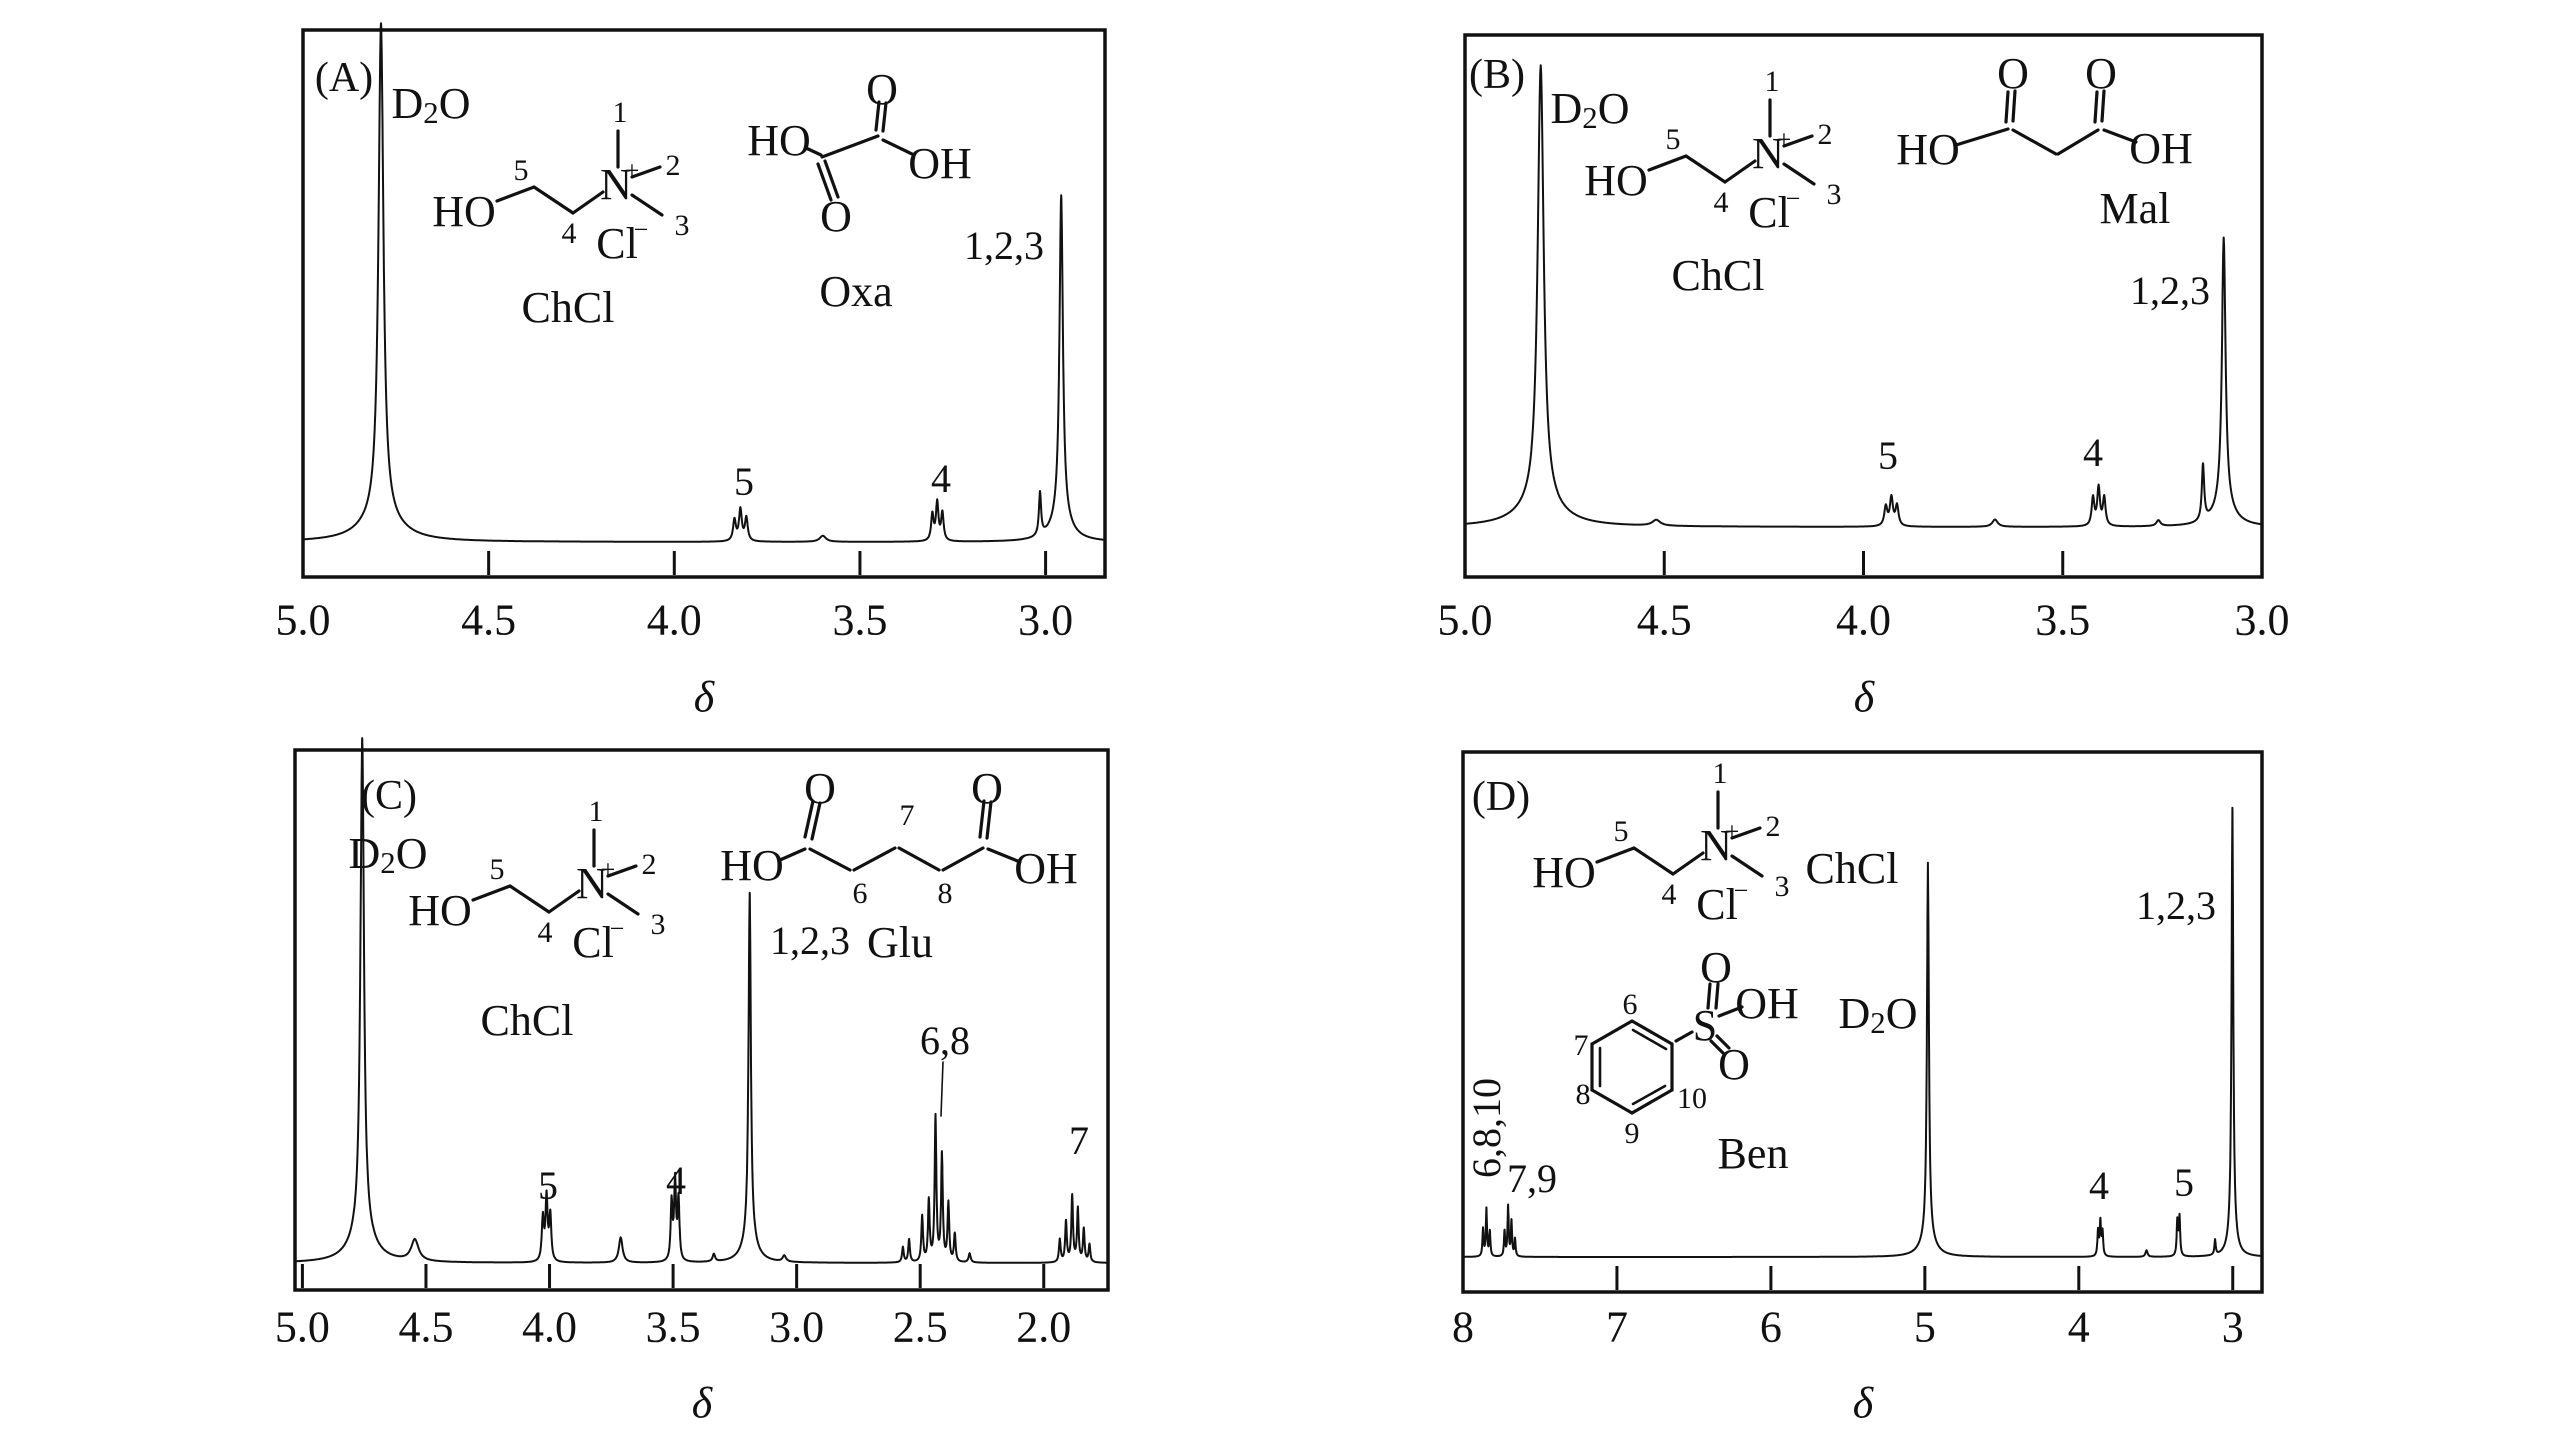  I want to click on peak-label: 6,8,10, so click(1486, 1128).